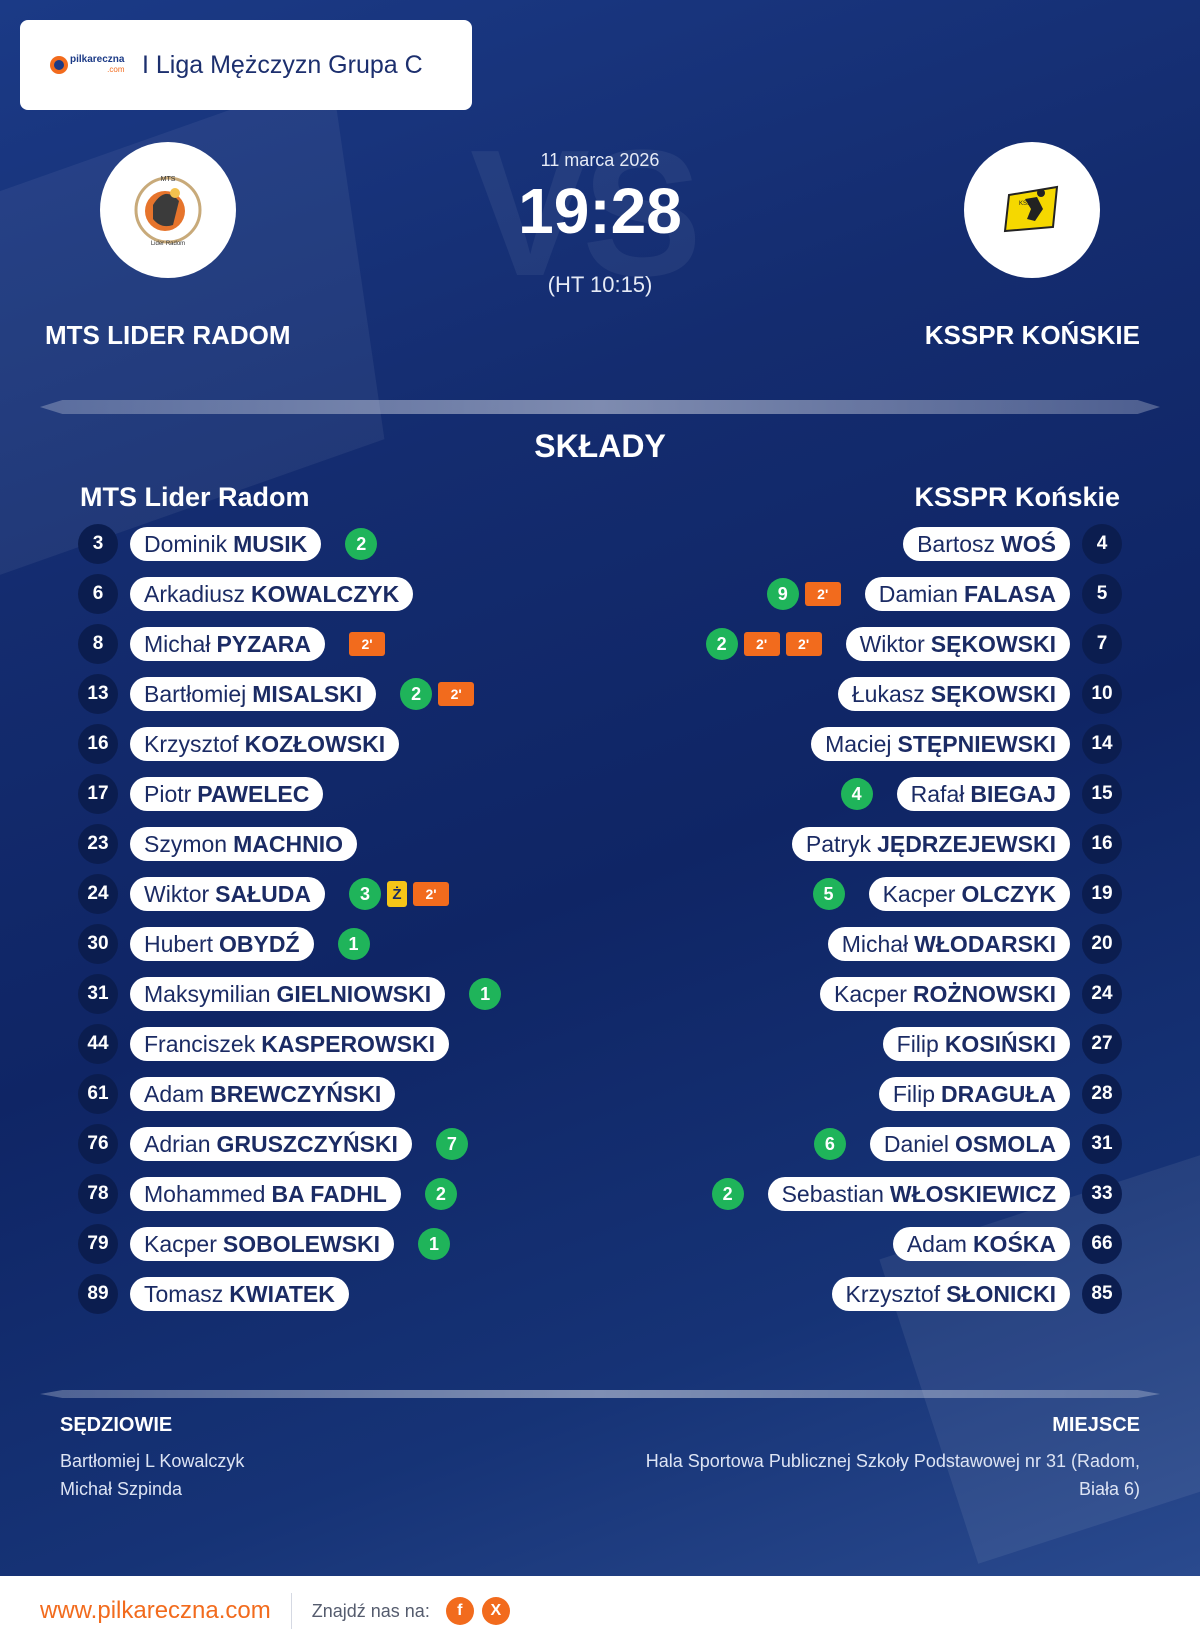  Describe the element at coordinates (416, 694) in the screenshot. I see `goals-badge: 2` at that location.